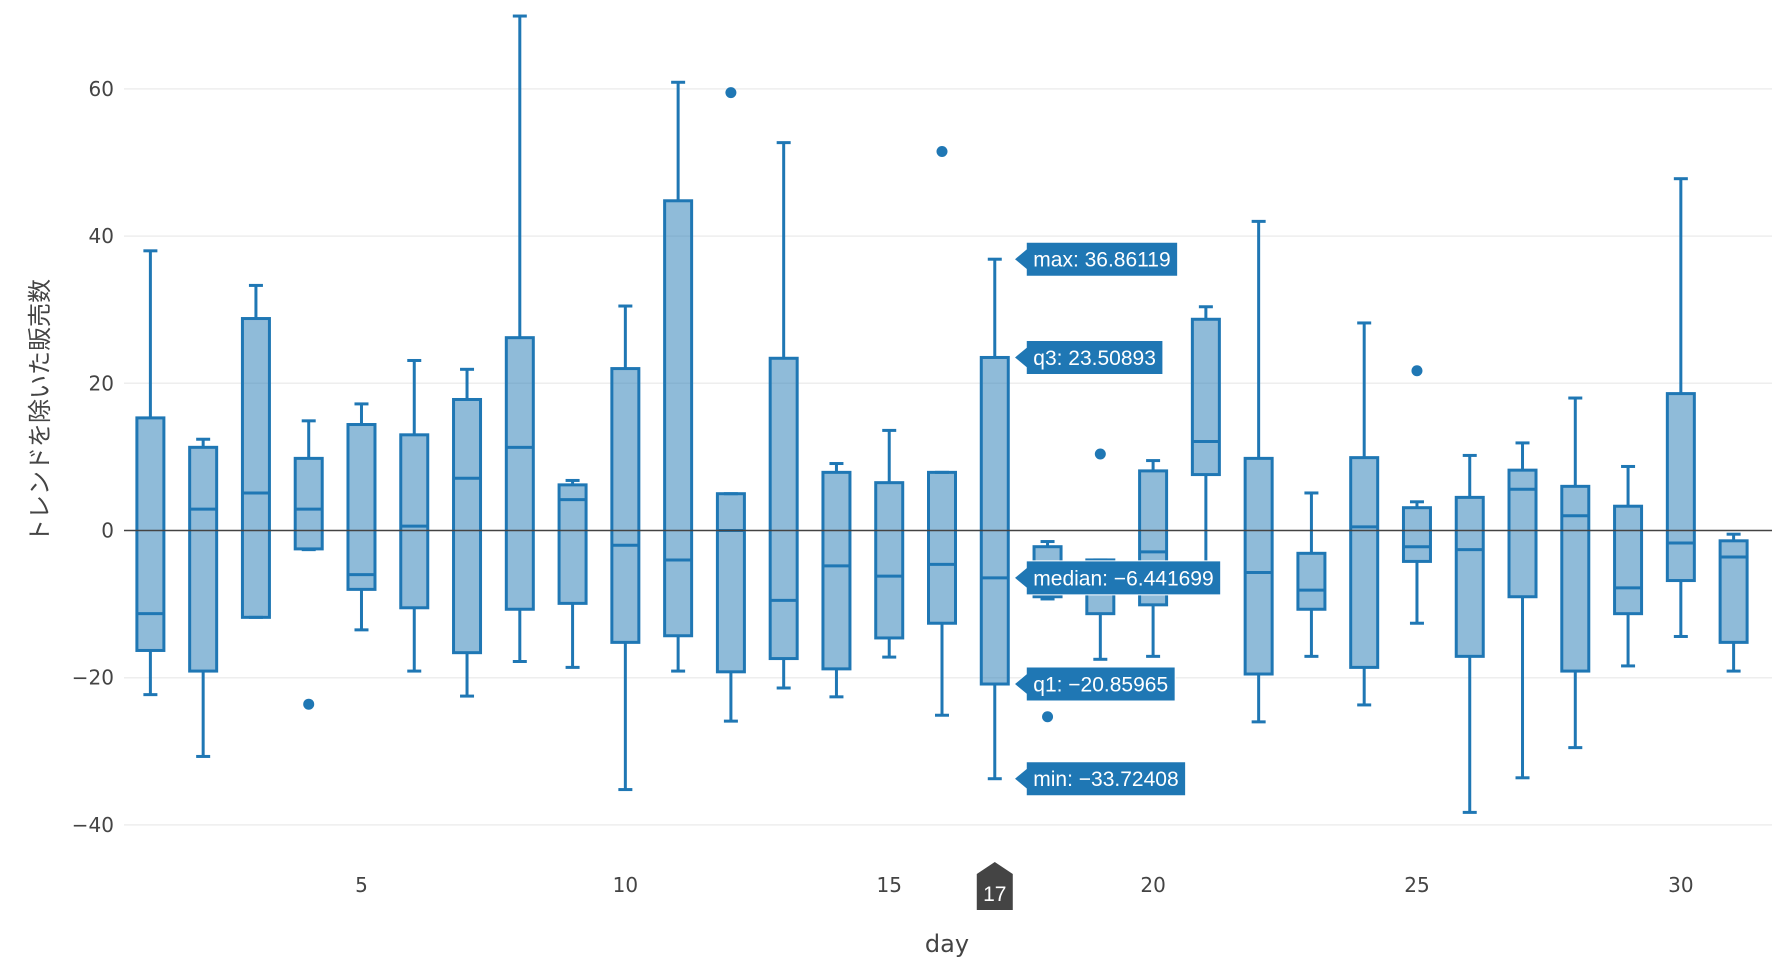 The image size is (1782, 966). I want to click on hover-label-q1: q1: −20.85965, so click(1094, 684).